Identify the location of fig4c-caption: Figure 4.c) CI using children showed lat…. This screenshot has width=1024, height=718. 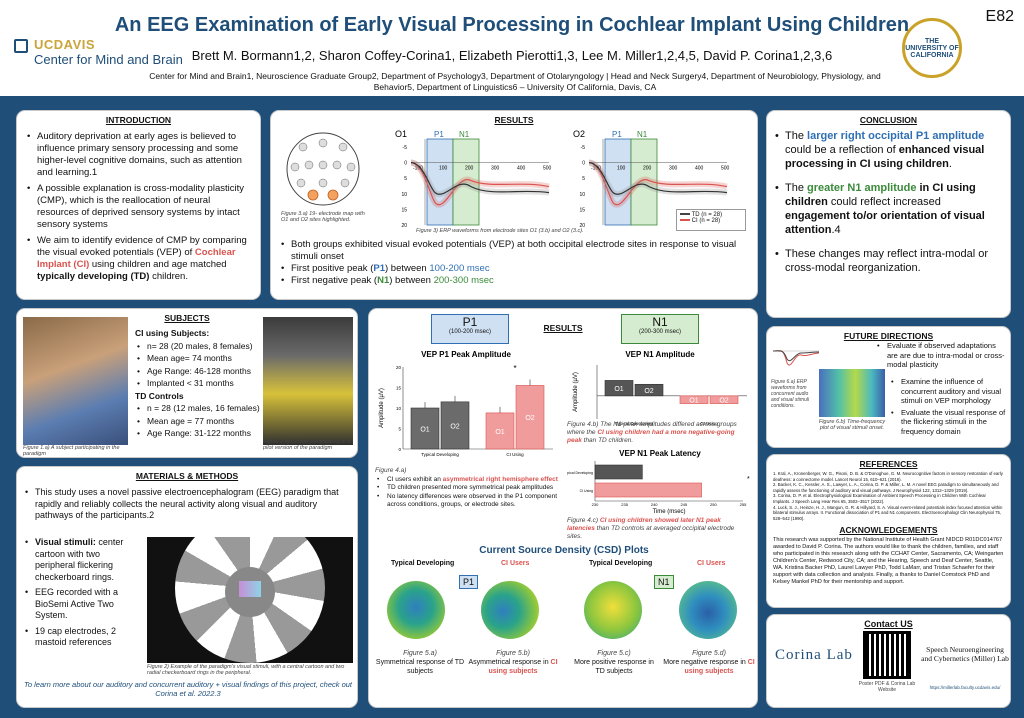
(657, 529).